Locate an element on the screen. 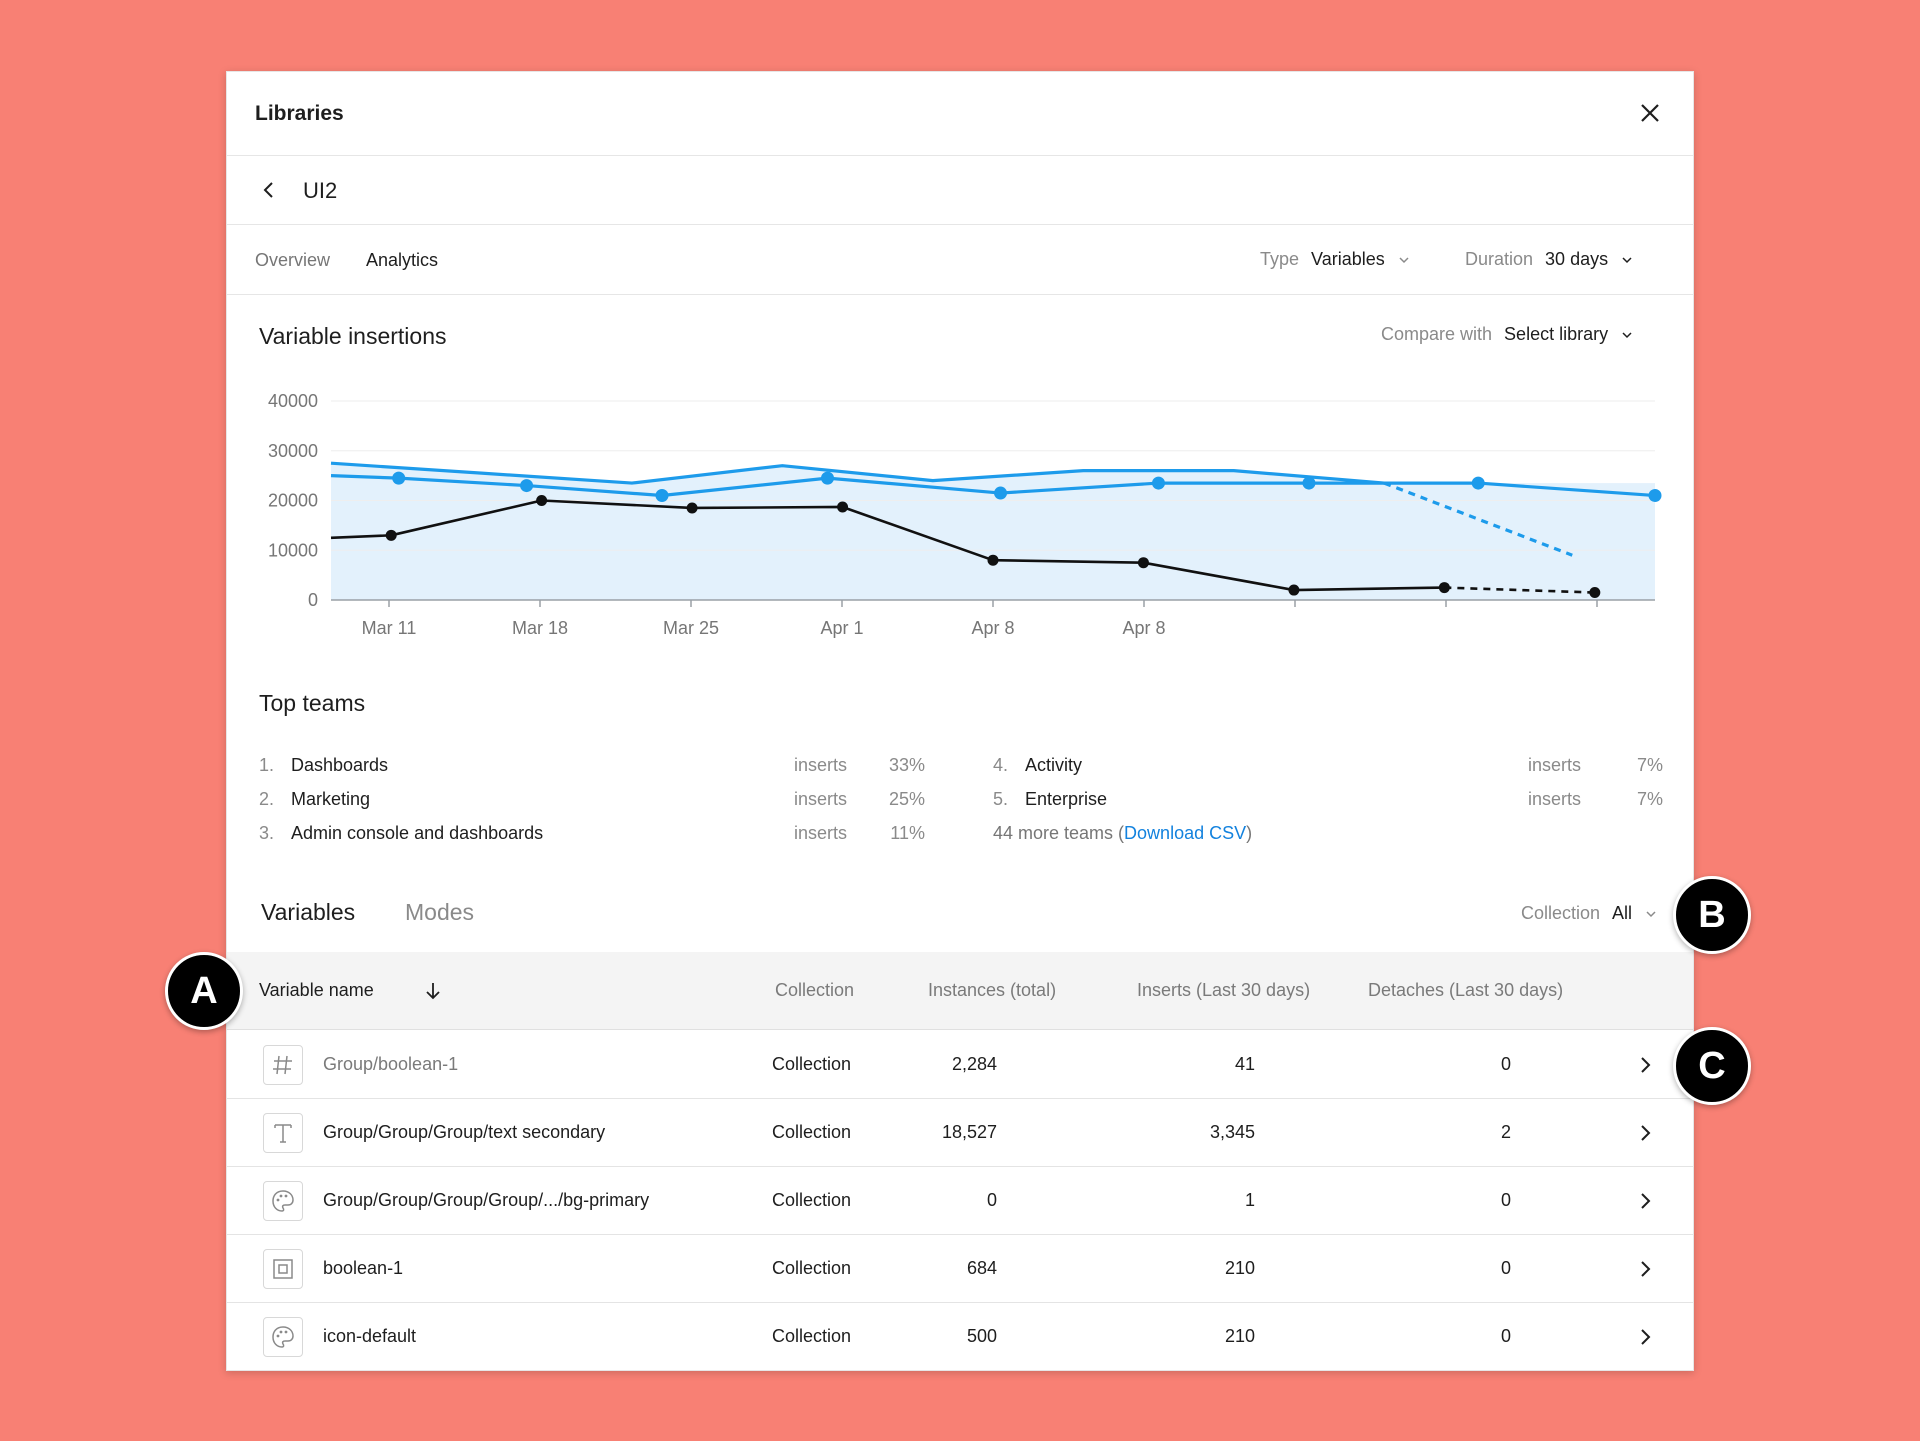 This screenshot has height=1441, width=1920. col-variable-name: Variable name is located at coordinates (316, 990).